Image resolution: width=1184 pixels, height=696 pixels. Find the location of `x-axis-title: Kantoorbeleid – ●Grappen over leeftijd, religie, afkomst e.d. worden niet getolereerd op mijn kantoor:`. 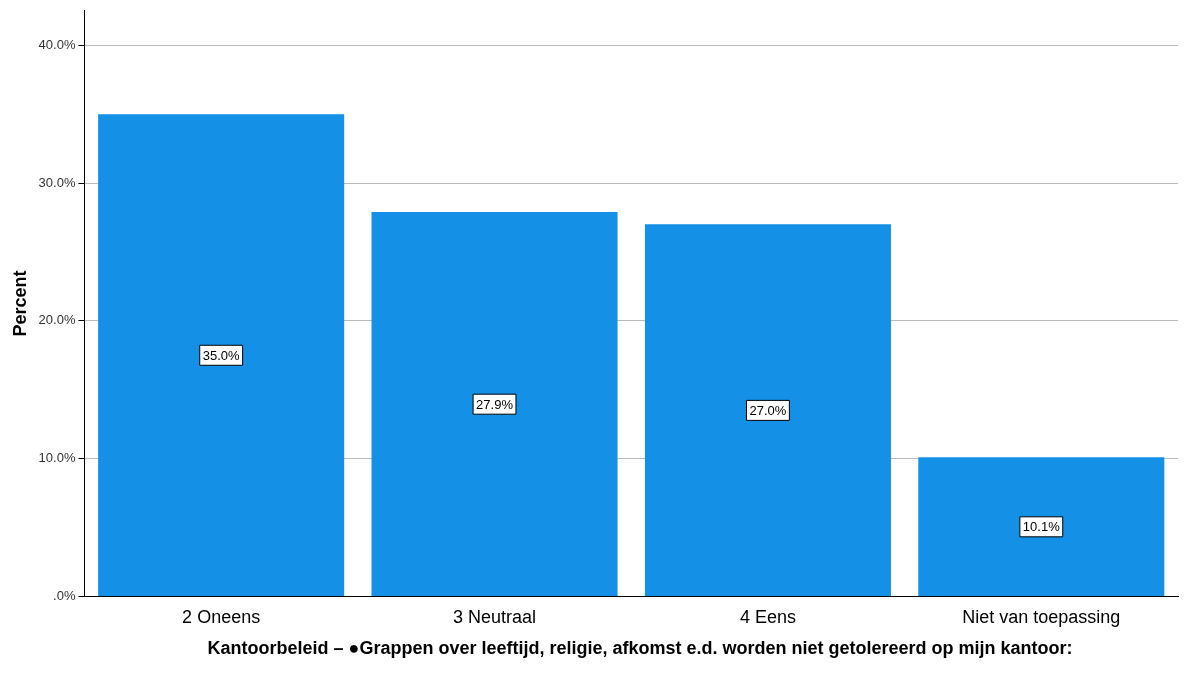

x-axis-title: Kantoorbeleid – ●Grappen over leeftijd, religie, afkomst e.d. worden niet getolereerd op mijn kantoor: is located at coordinates (640, 648).